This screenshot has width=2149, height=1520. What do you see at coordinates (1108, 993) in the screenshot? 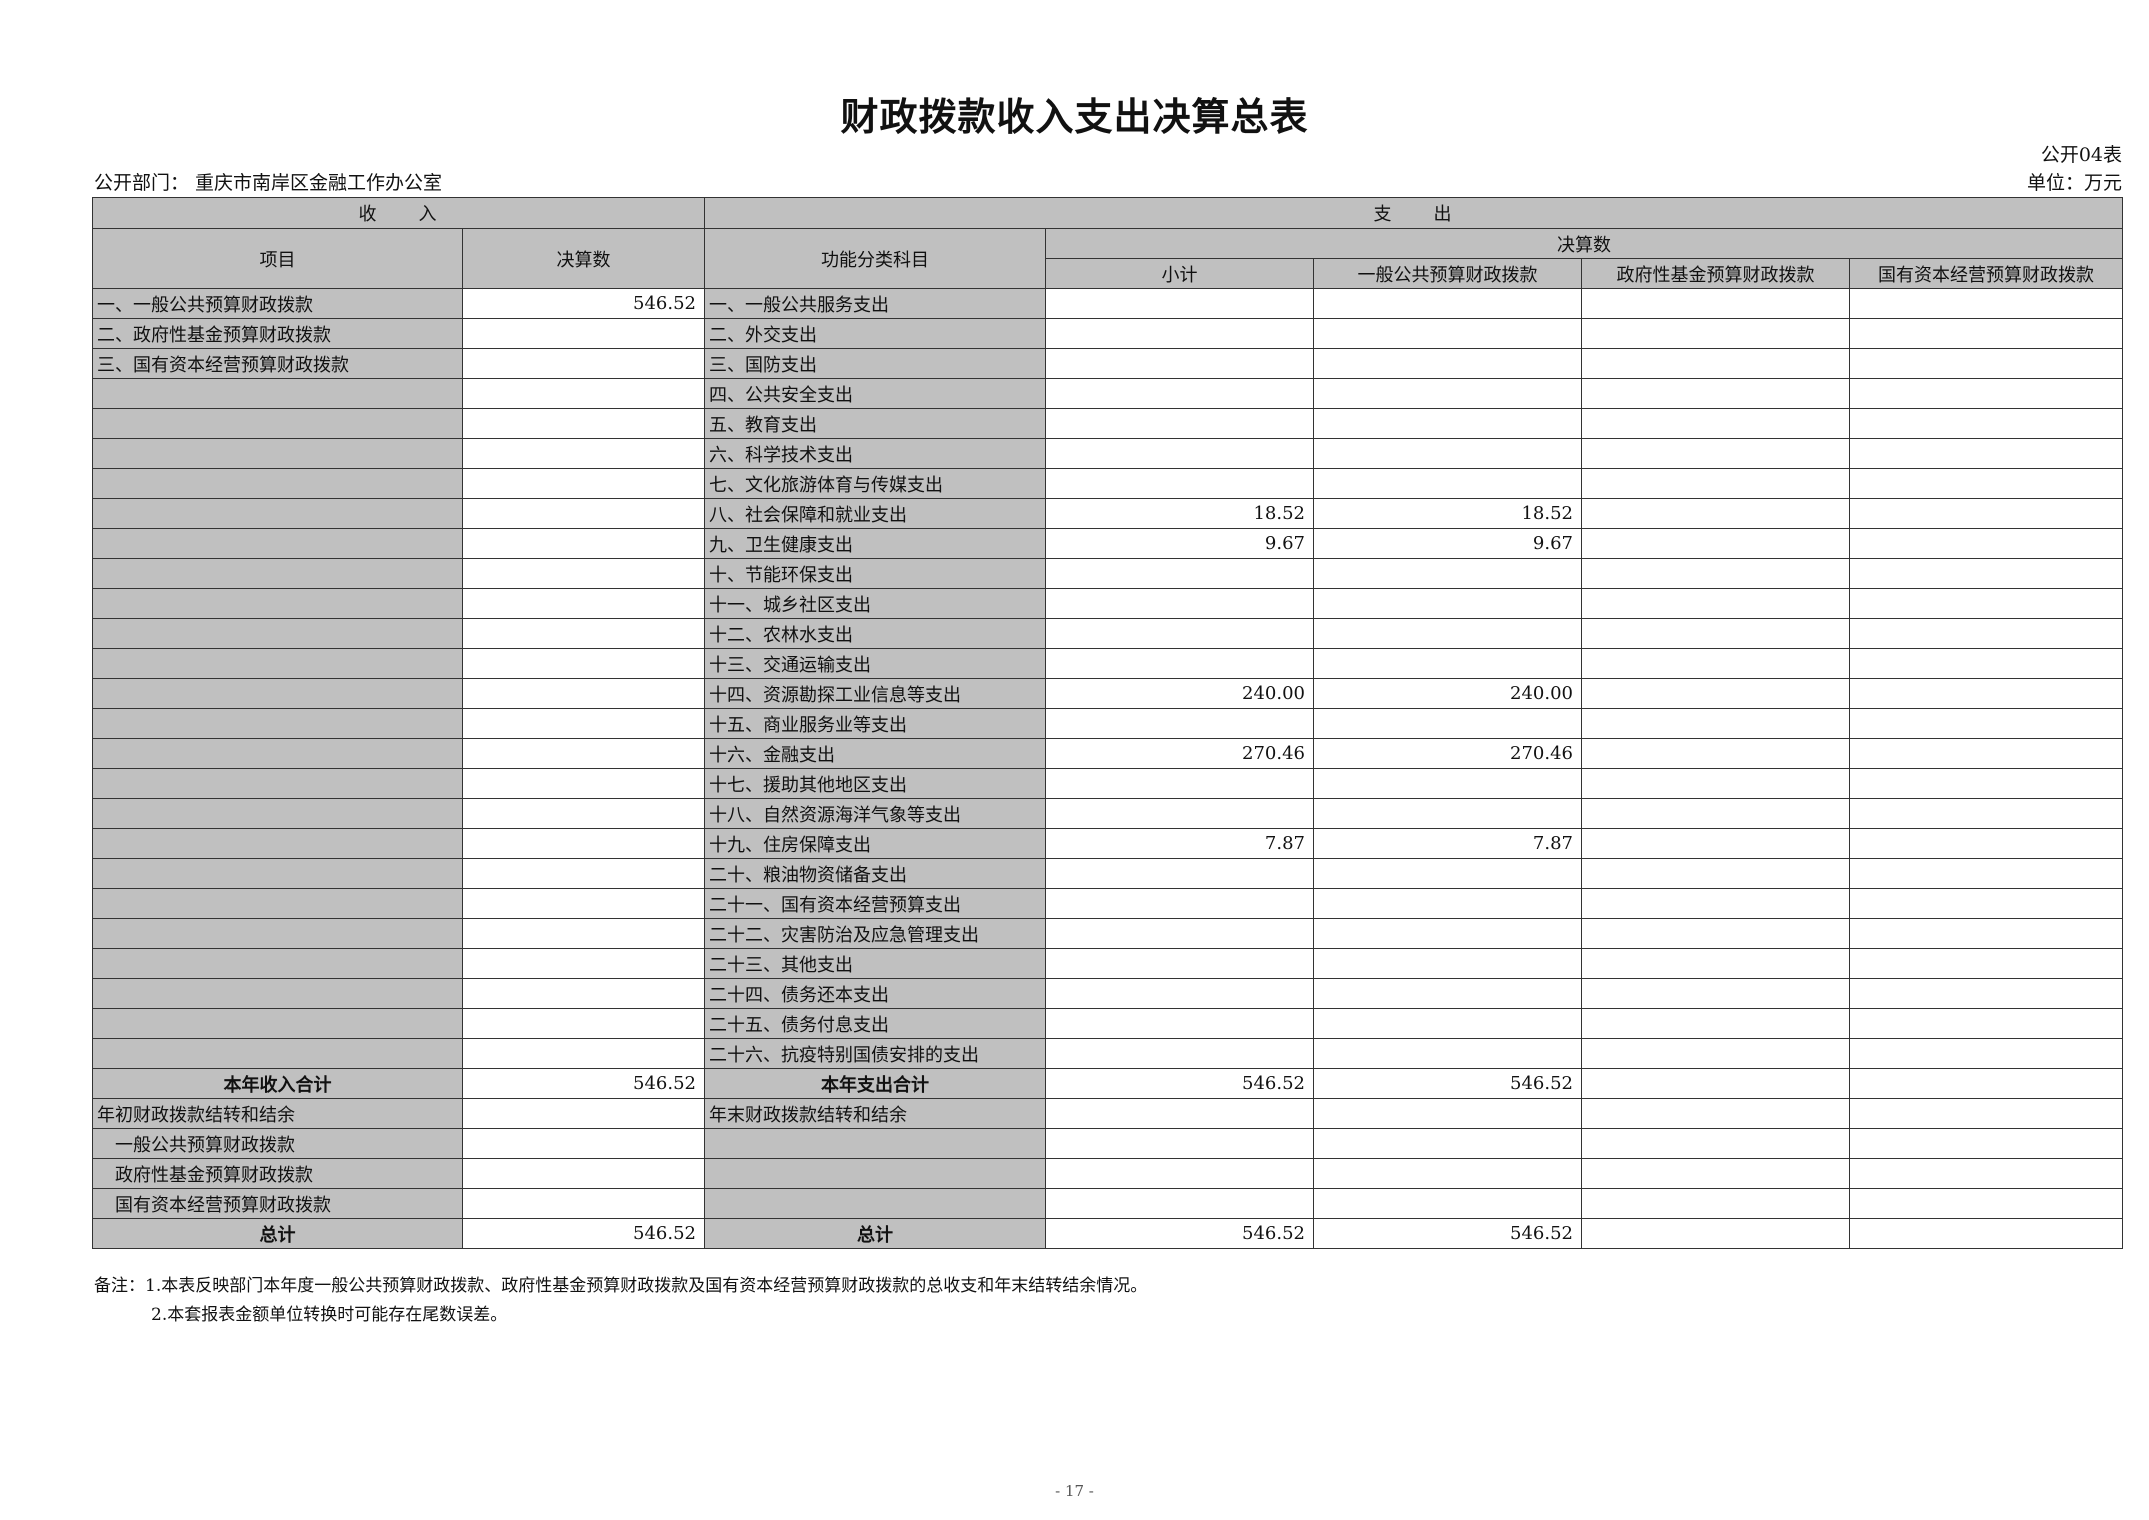
I see `table-row: 二十四、债务还本支出` at bounding box center [1108, 993].